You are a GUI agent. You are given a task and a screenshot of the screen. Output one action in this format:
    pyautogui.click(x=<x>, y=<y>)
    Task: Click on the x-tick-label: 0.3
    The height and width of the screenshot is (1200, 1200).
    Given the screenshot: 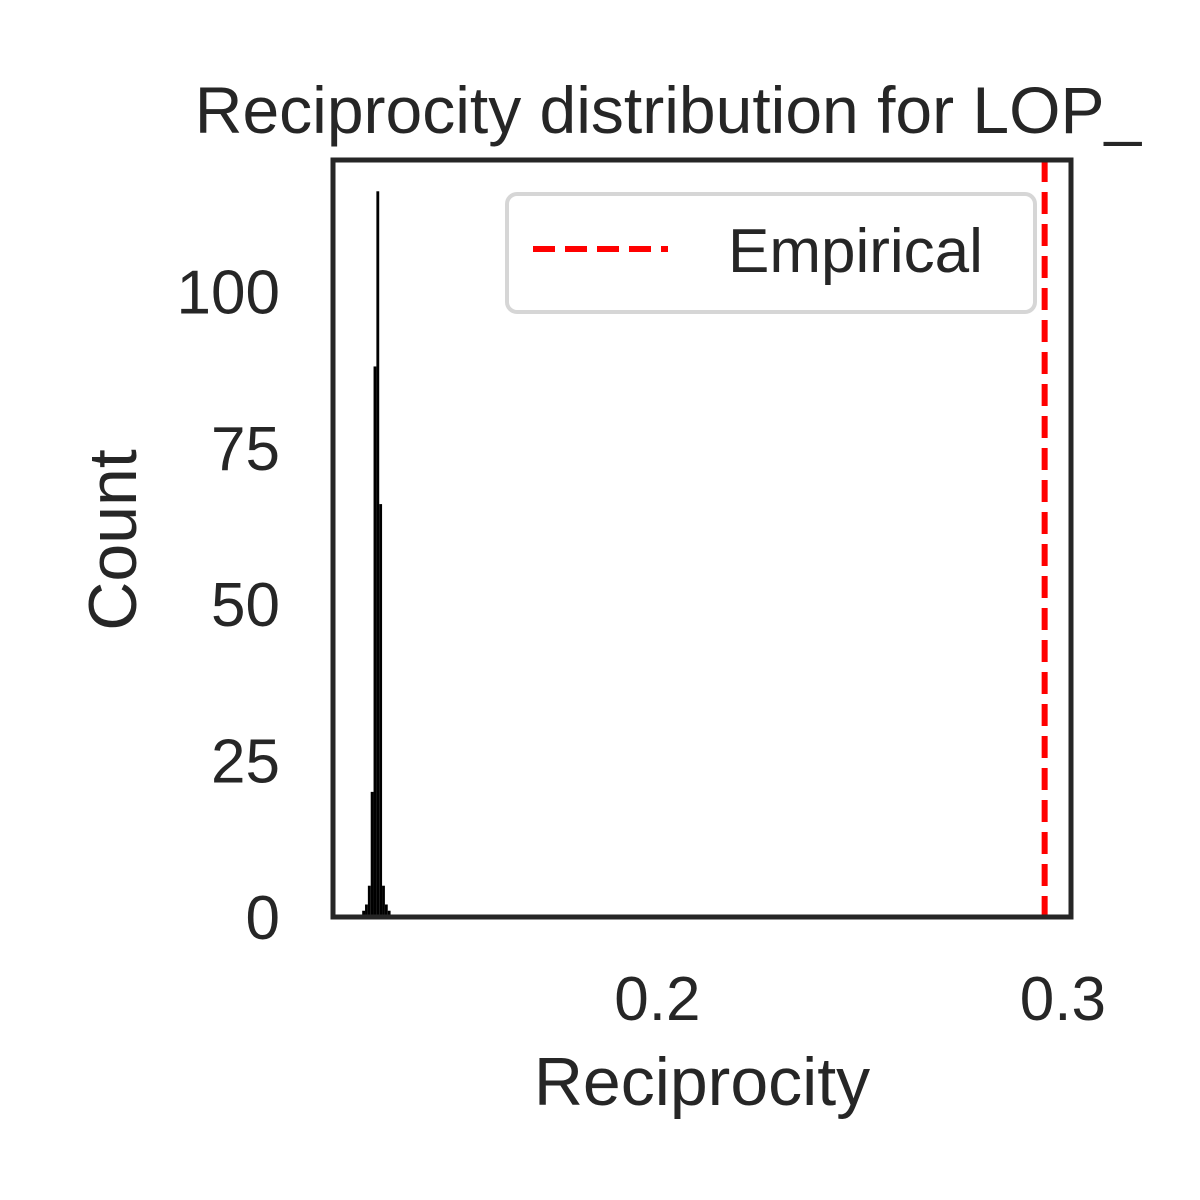 What is the action you would take?
    pyautogui.click(x=1063, y=999)
    